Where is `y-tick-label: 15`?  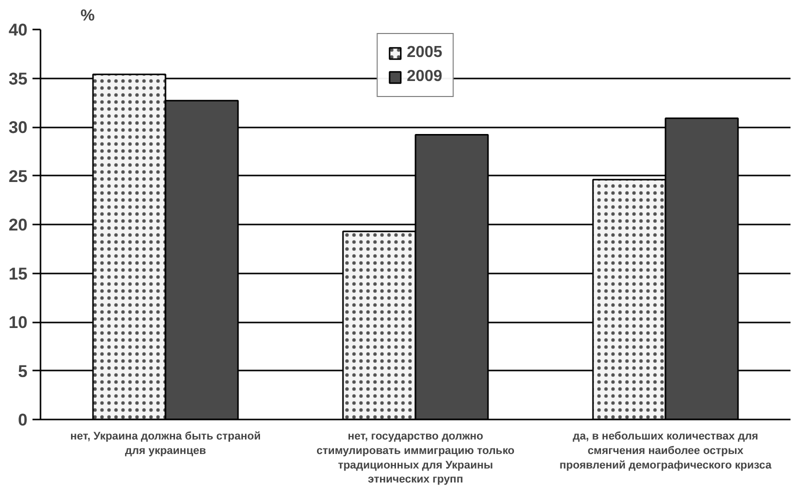
y-tick-label: 15 is located at coordinates (18, 274).